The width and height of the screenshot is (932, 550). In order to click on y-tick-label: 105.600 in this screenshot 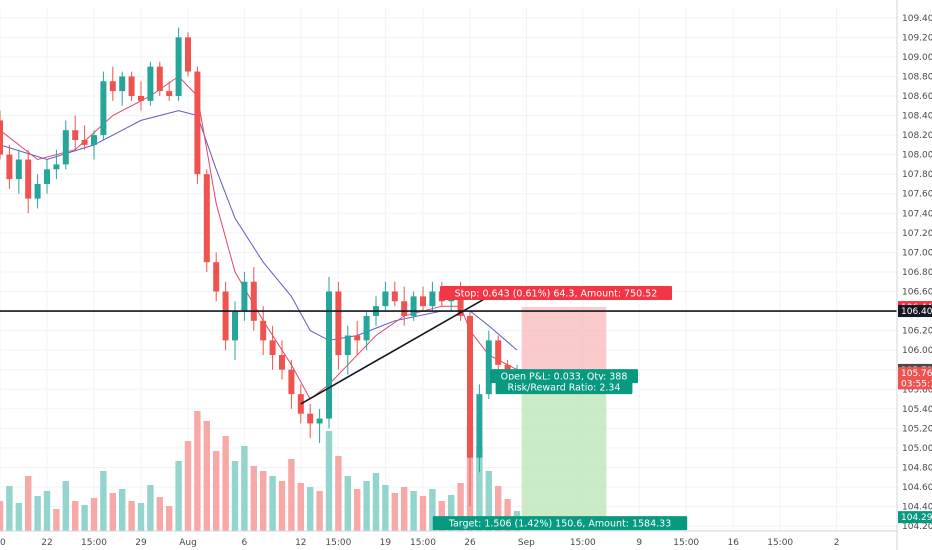, I will do `click(917, 390)`.